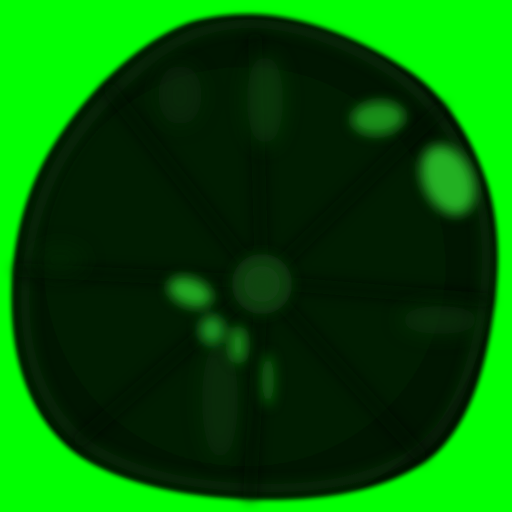 The height and width of the screenshot is (512, 512). I want to click on highlight-center-left, so click(190, 292).